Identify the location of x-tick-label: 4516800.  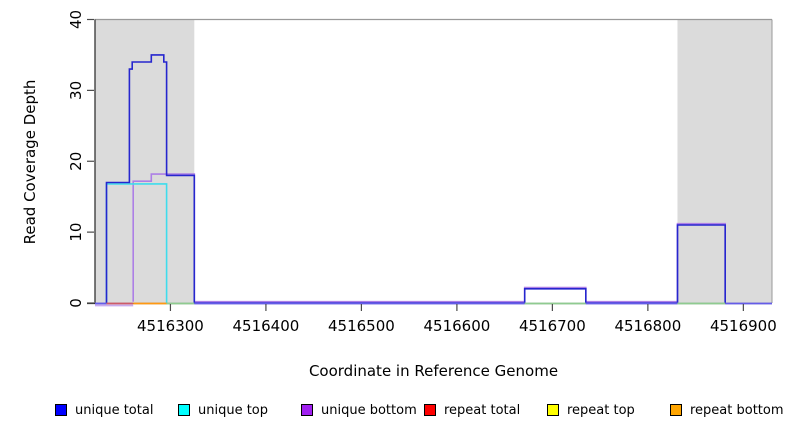
(647, 326).